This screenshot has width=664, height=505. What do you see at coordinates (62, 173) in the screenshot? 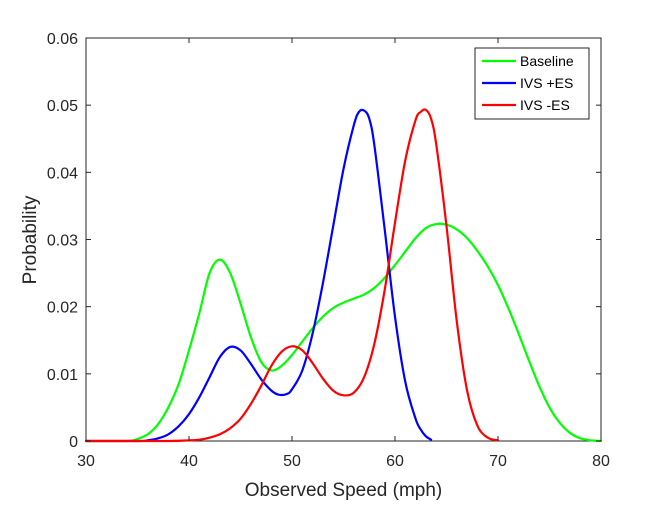
I see `y-tick-label: 0.04` at bounding box center [62, 173].